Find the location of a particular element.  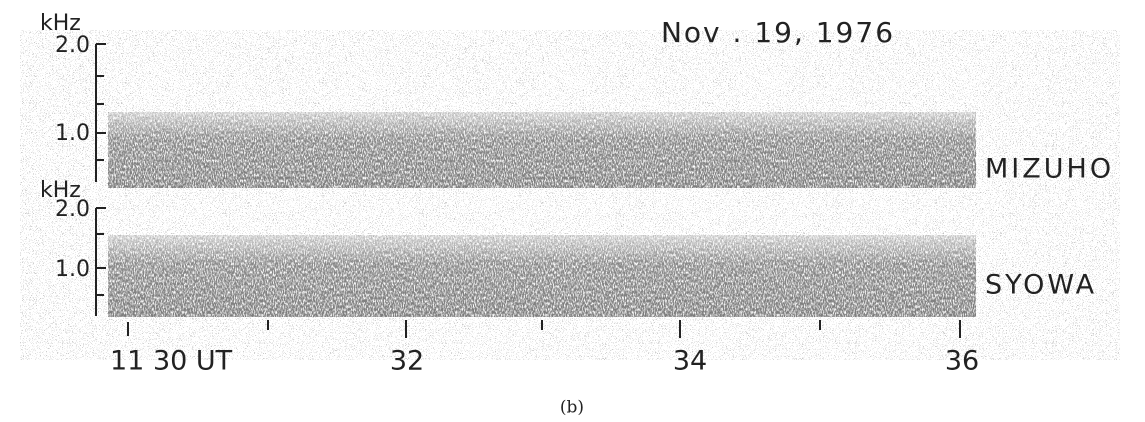

caption: (b) is located at coordinates (572, 408).